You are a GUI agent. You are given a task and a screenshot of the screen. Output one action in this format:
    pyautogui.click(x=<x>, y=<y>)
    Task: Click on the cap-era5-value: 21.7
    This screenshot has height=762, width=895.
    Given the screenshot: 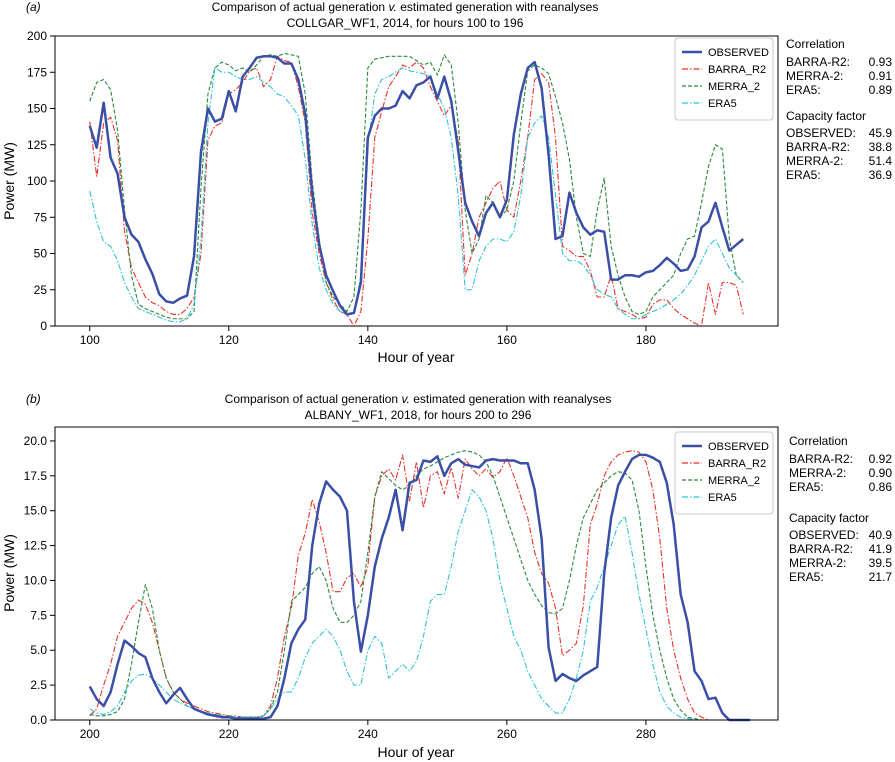 What is the action you would take?
    pyautogui.click(x=881, y=577)
    